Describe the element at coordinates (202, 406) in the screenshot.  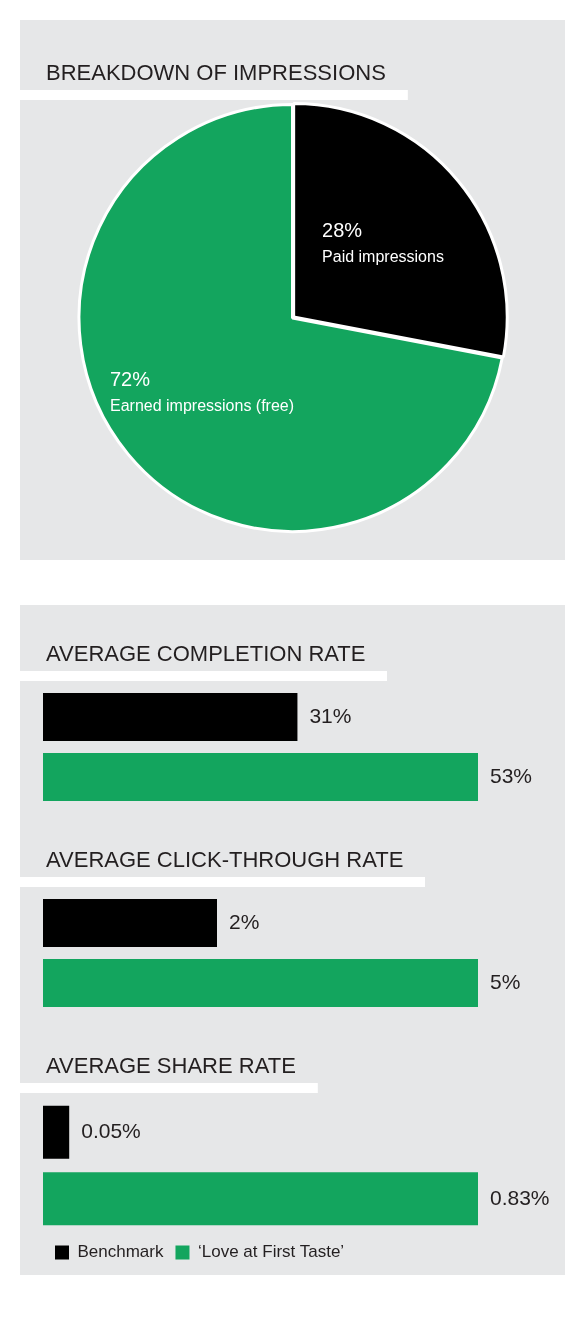
I see `slice-label: Earned impressions (free)` at that location.